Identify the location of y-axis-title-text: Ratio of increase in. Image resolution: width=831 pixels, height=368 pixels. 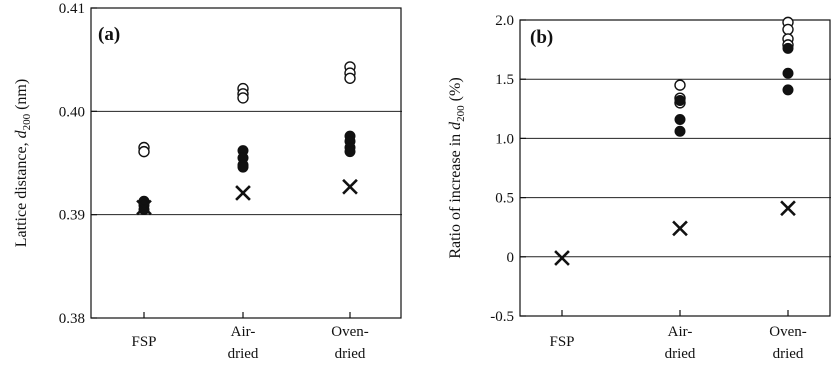
(455, 194).